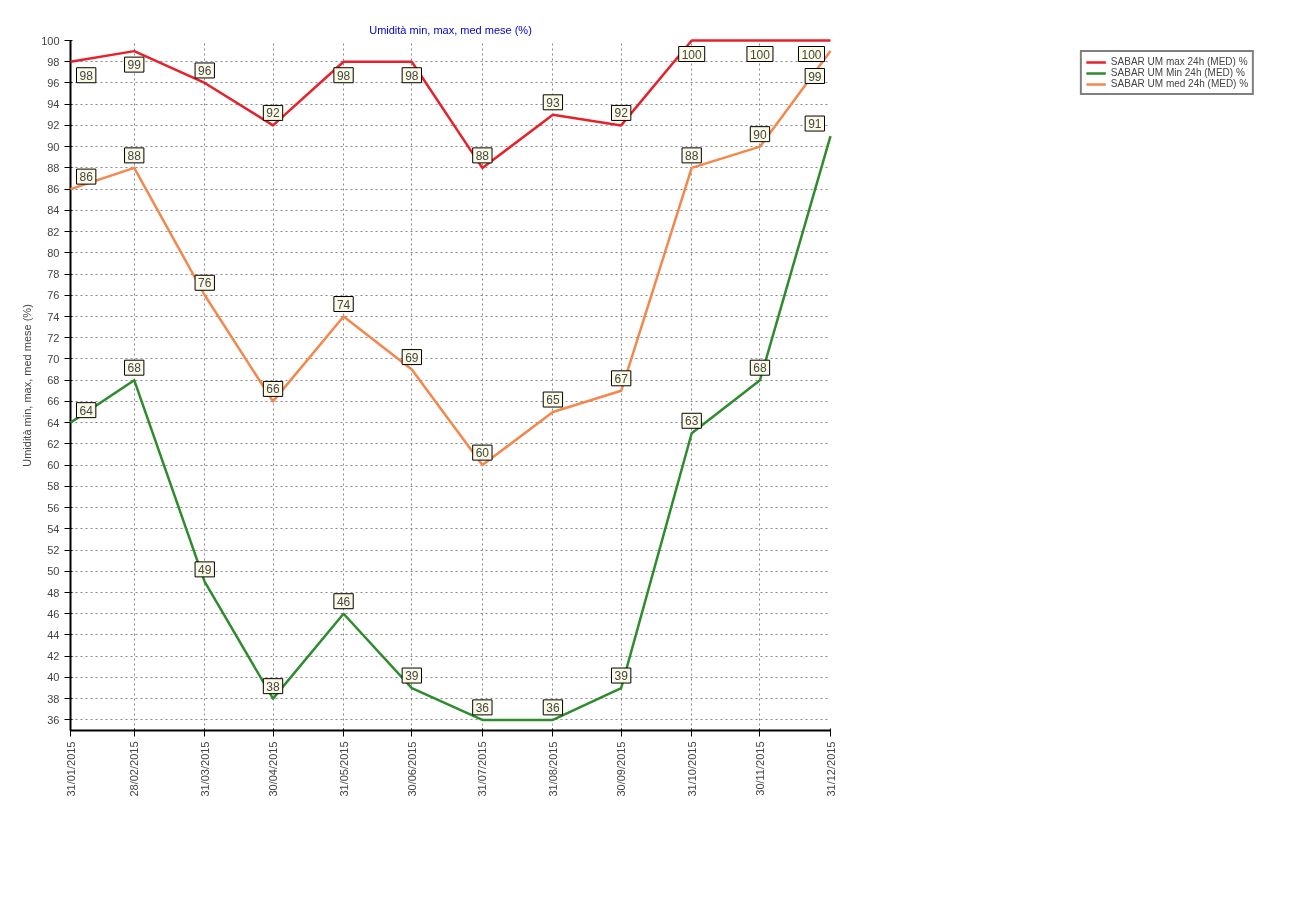  Describe the element at coordinates (53, 698) in the screenshot. I see `y-tick-label: 38` at that location.